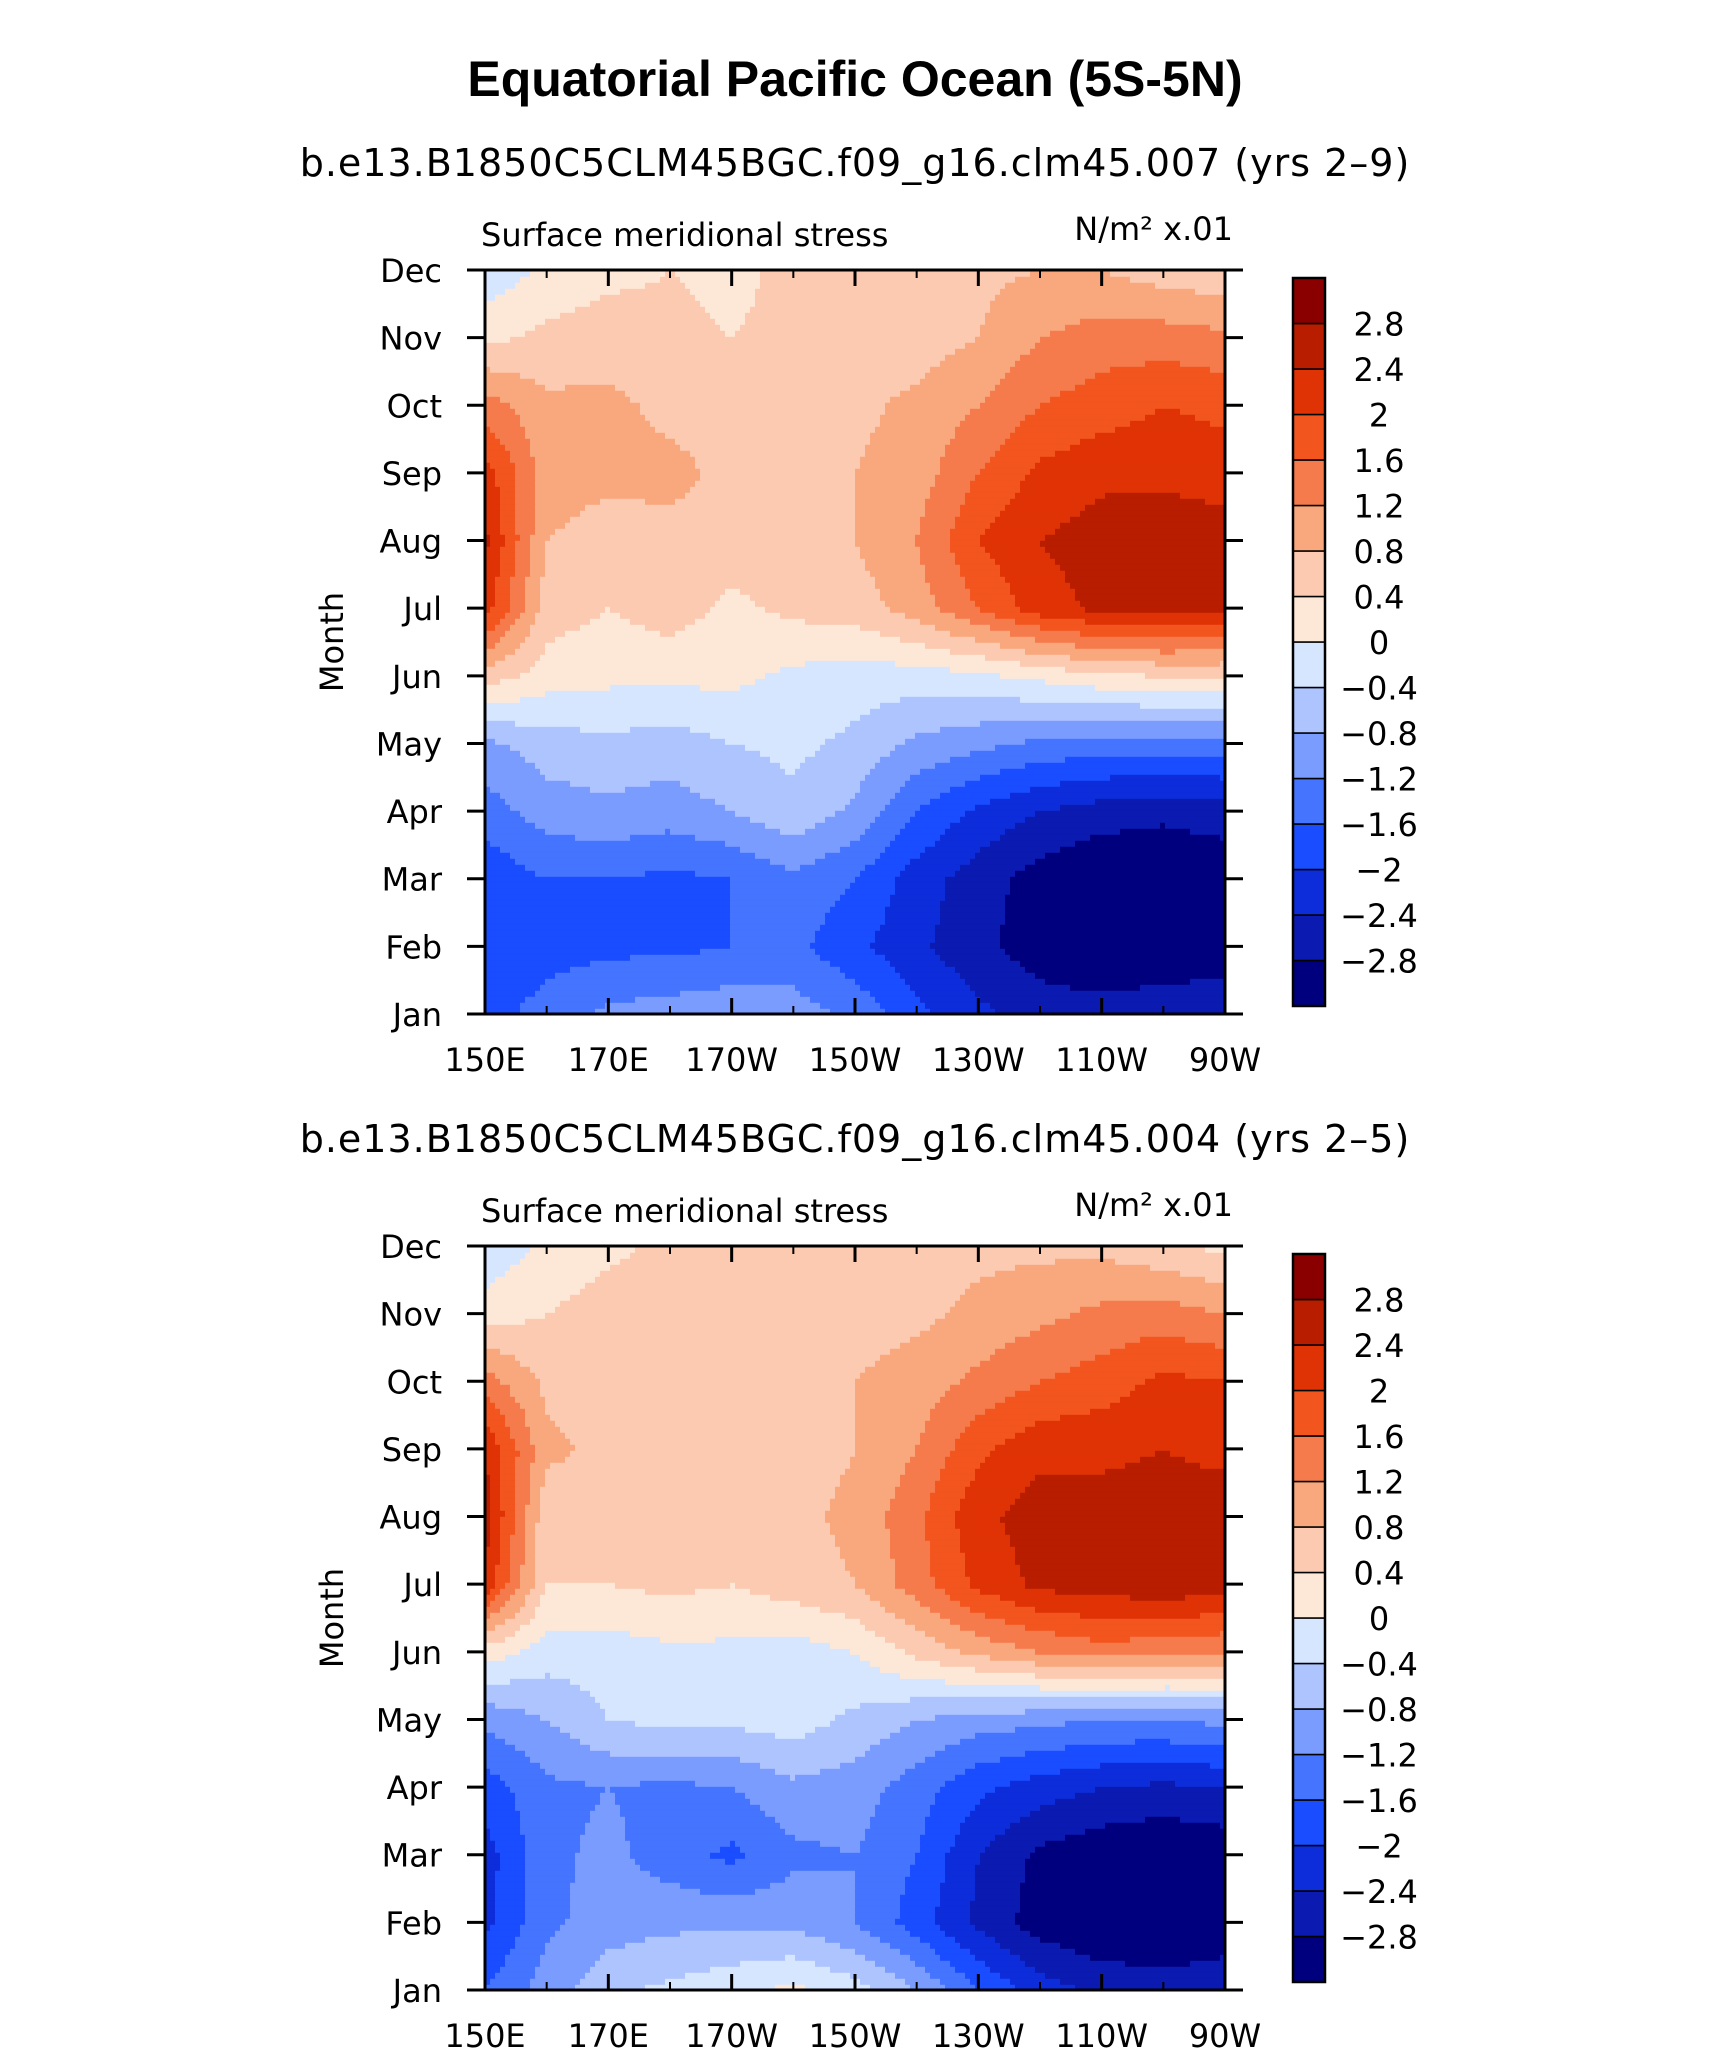 The image size is (1710, 2062). What do you see at coordinates (1379, 552) in the screenshot?
I see `colorbar-label: 0.8` at bounding box center [1379, 552].